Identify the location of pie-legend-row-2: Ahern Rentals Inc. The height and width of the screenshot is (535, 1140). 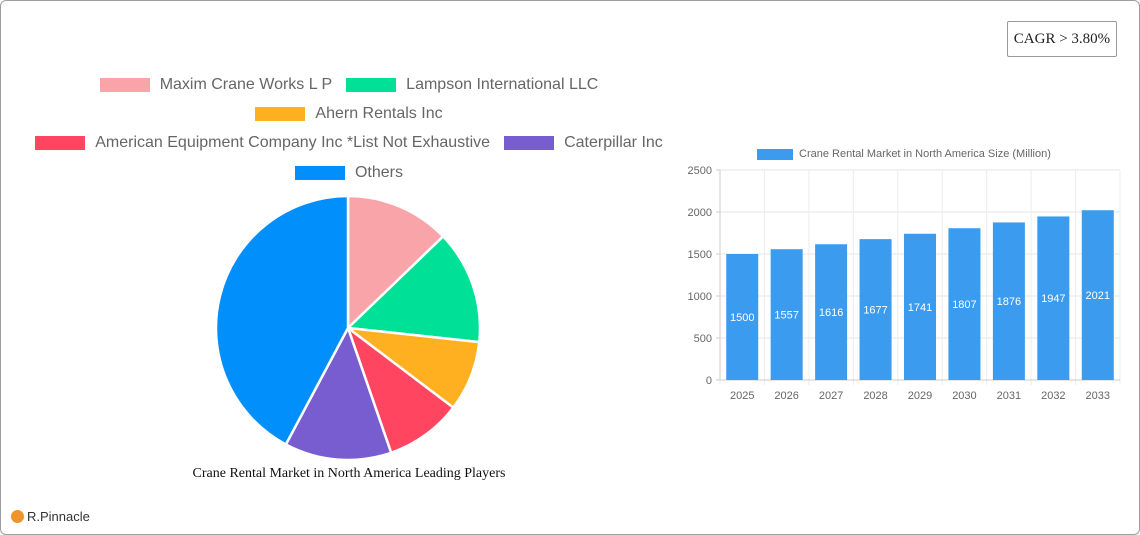
(349, 114).